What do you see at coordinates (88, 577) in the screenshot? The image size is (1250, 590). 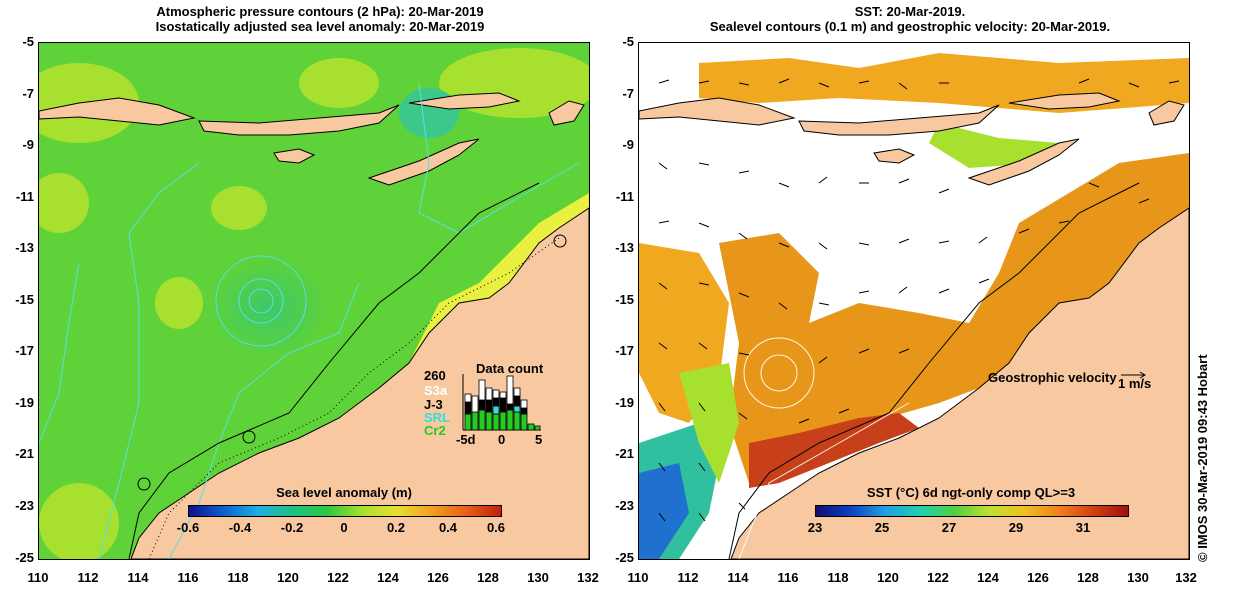 I see `lon-tick: 112` at bounding box center [88, 577].